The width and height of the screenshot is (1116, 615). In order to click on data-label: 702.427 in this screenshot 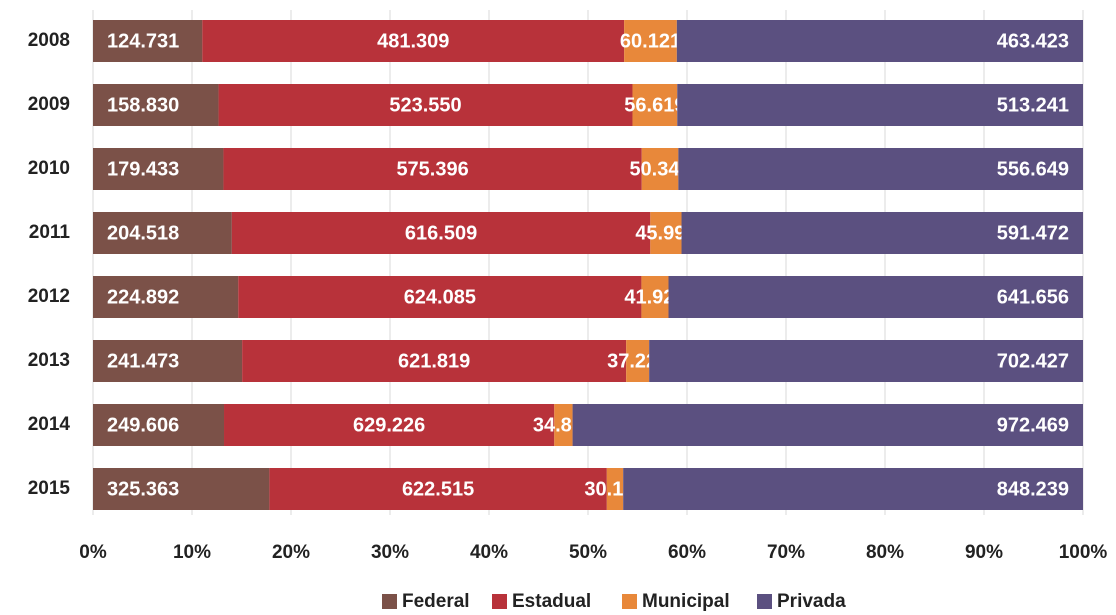, I will do `click(1033, 361)`.